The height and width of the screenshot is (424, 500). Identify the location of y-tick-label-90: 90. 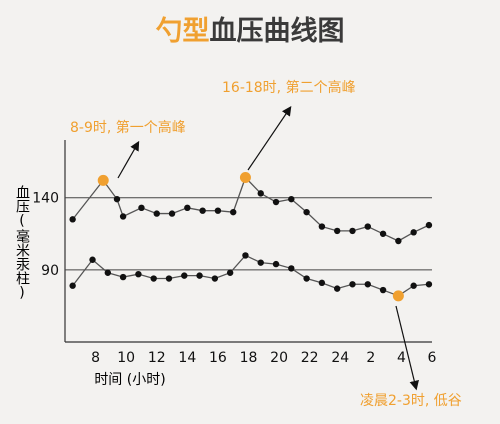
(50, 271).